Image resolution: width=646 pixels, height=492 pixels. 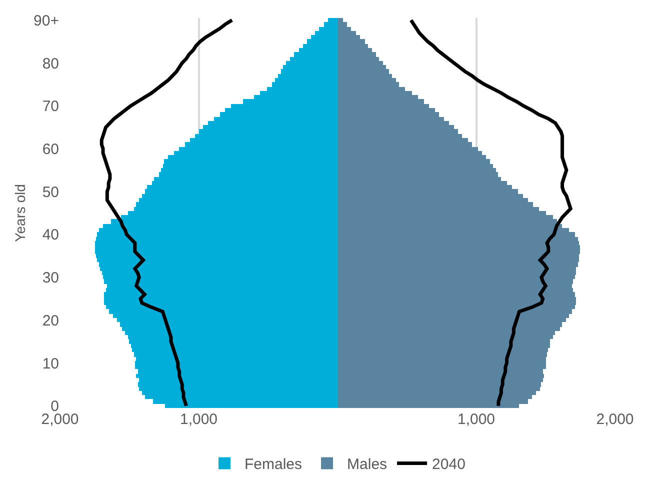 What do you see at coordinates (50, 149) in the screenshot?
I see `y-tick-label: 60` at bounding box center [50, 149].